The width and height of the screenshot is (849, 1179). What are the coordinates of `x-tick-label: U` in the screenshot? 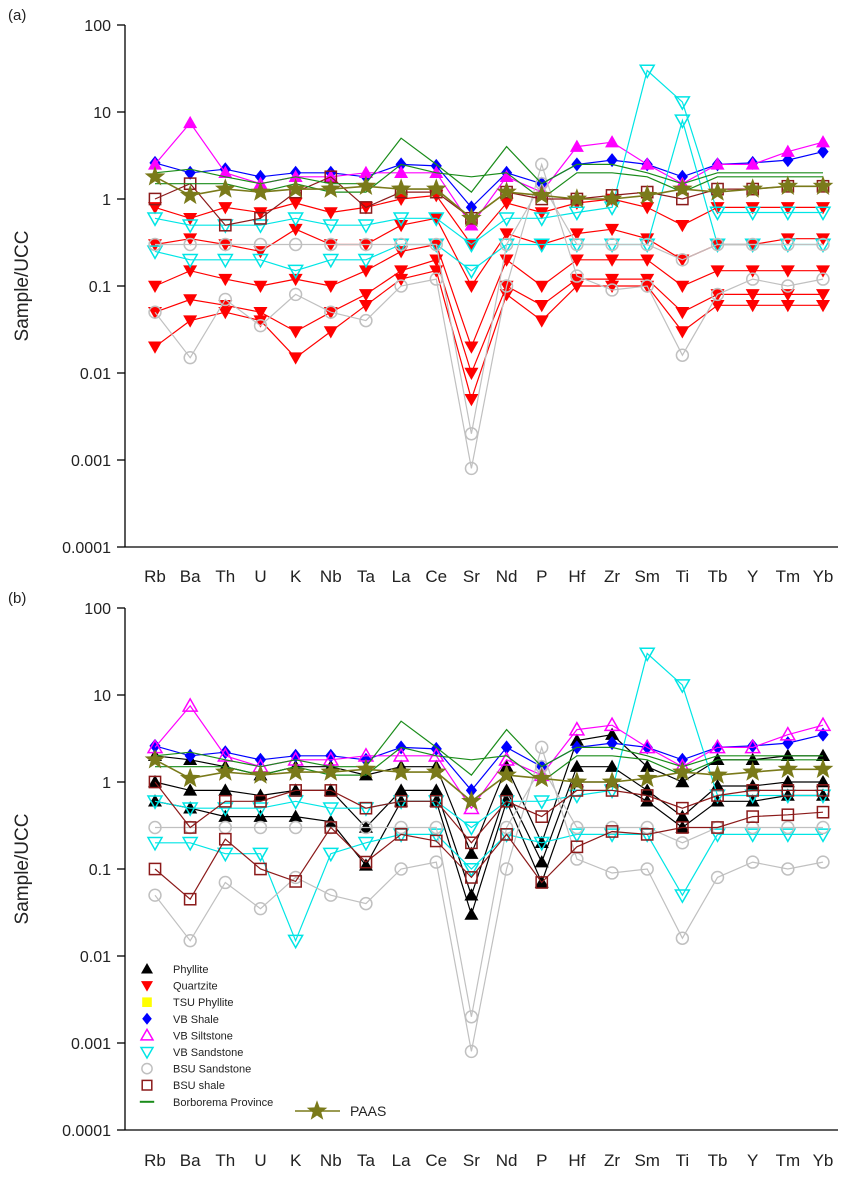 It's located at (260, 576).